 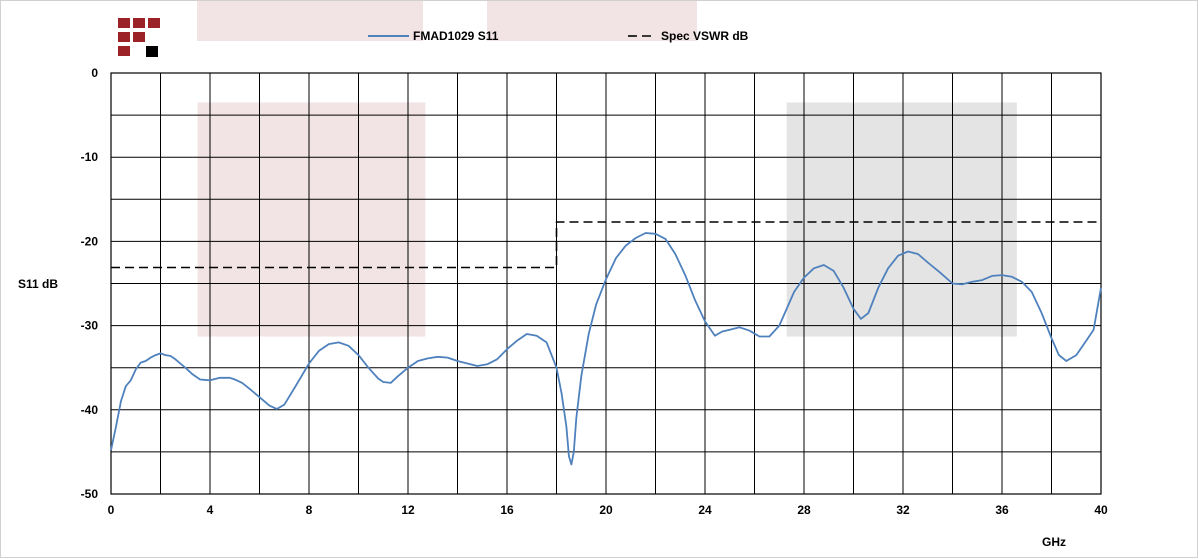 What do you see at coordinates (606, 510) in the screenshot?
I see `x-tick-label: 20` at bounding box center [606, 510].